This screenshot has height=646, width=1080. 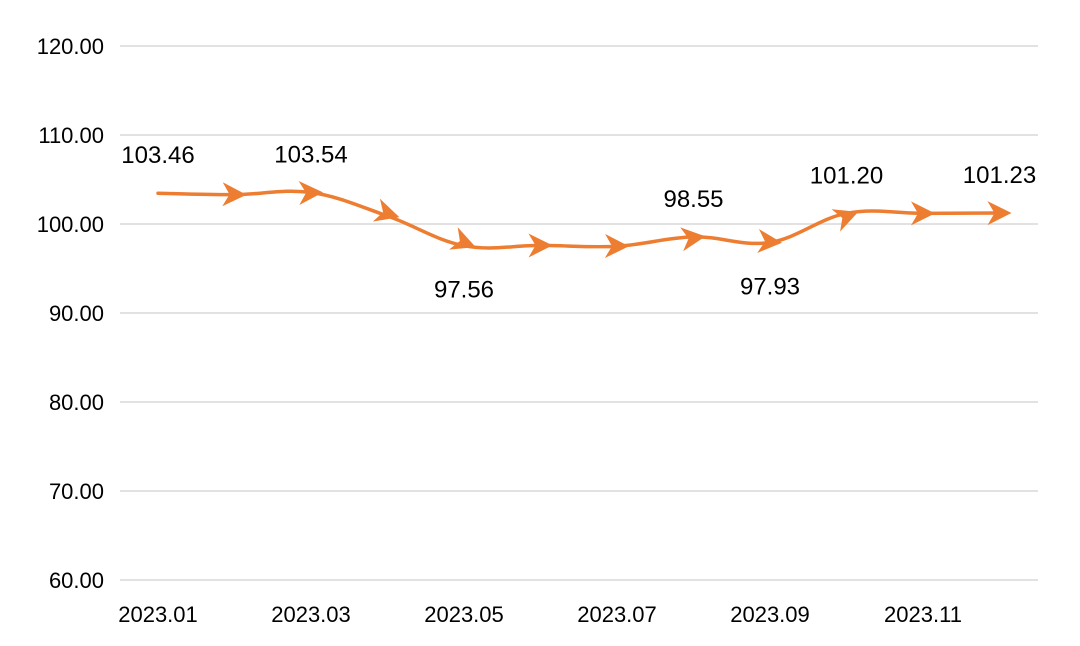 What do you see at coordinates (770, 614) in the screenshot?
I see `x-tick-label: 2023.09` at bounding box center [770, 614].